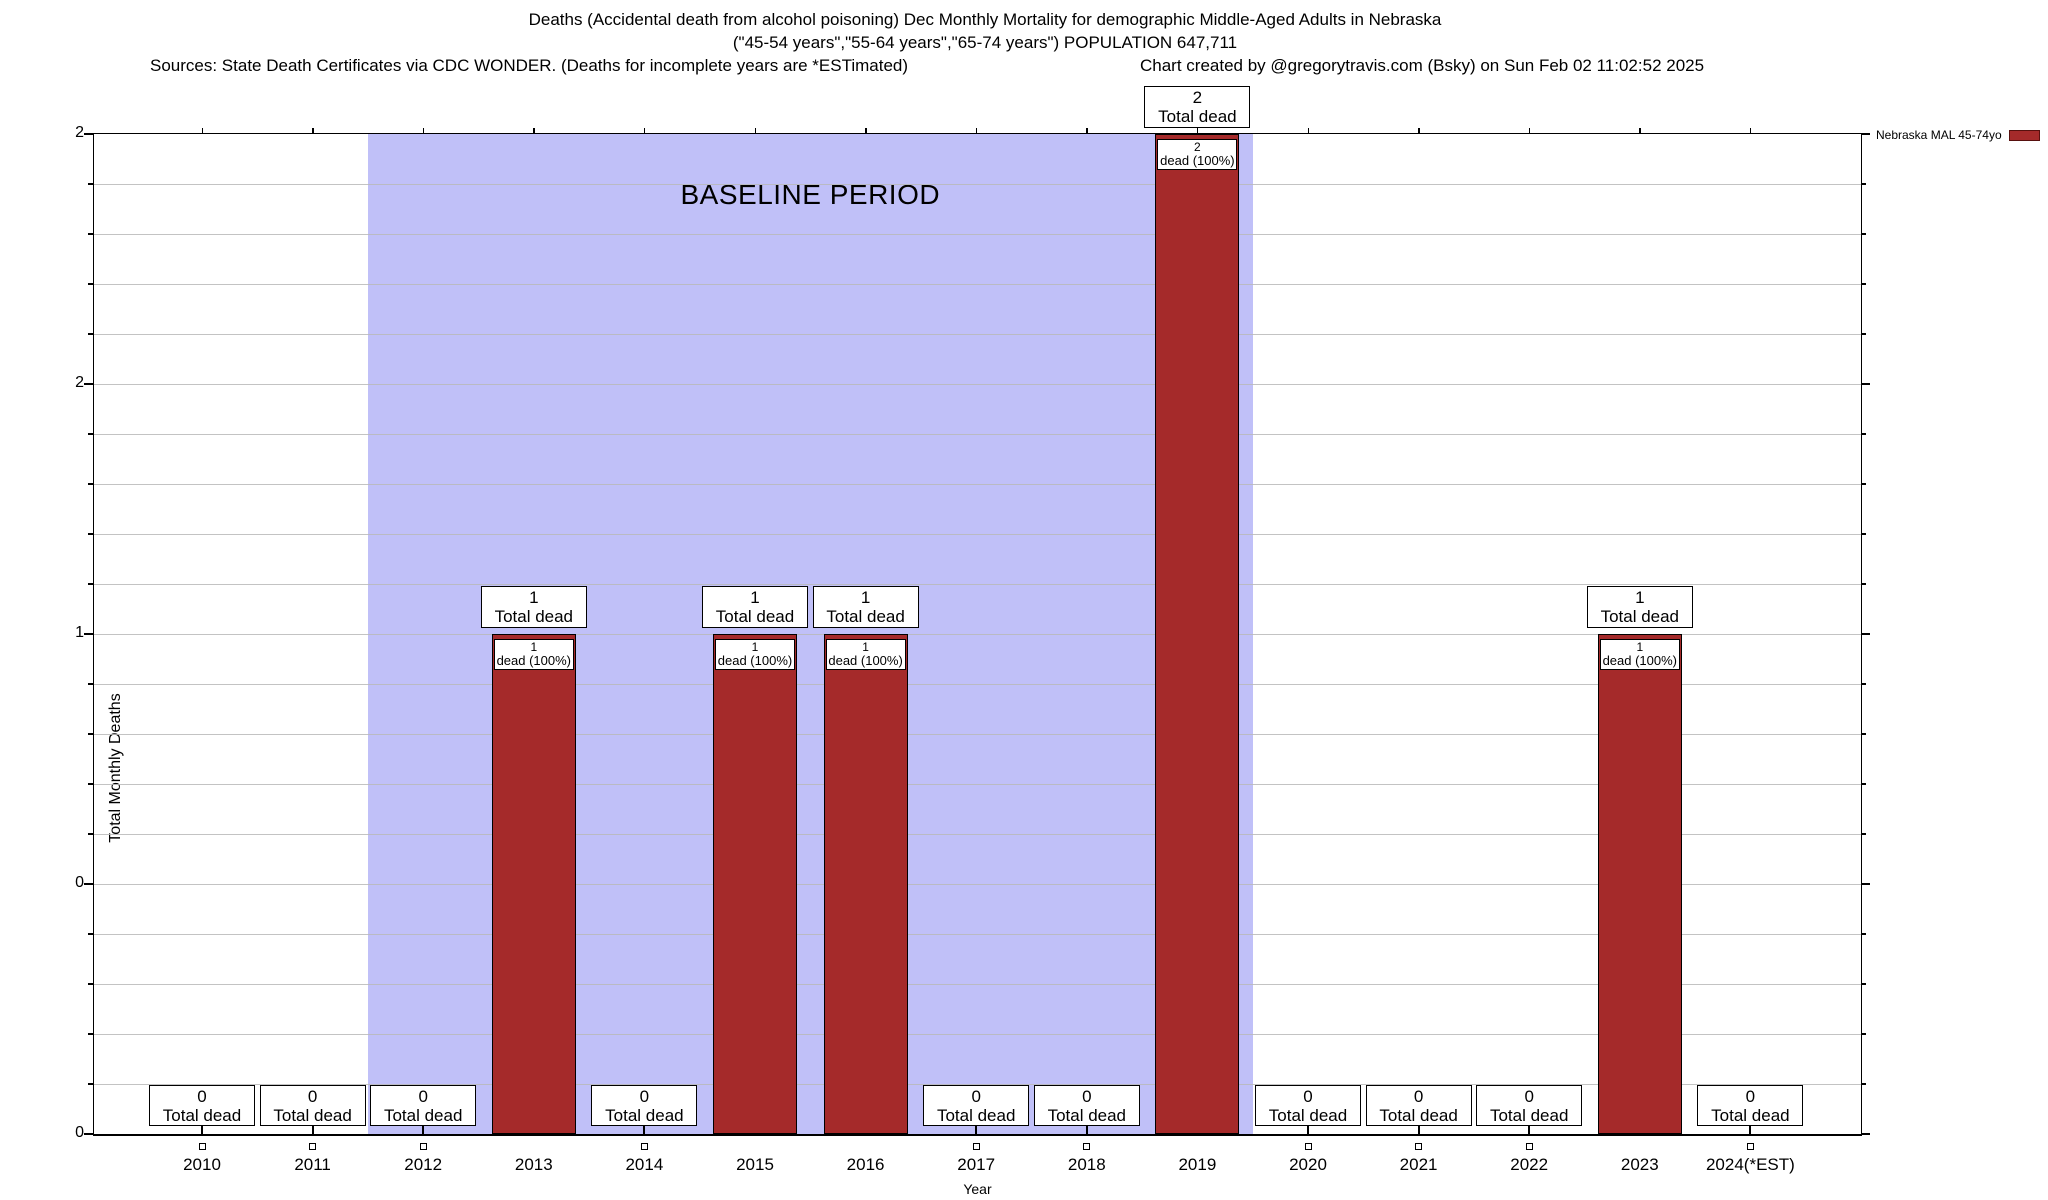 The width and height of the screenshot is (2048, 1200). Describe the element at coordinates (534, 597) in the screenshot. I see `total-dead-value: 1` at that location.